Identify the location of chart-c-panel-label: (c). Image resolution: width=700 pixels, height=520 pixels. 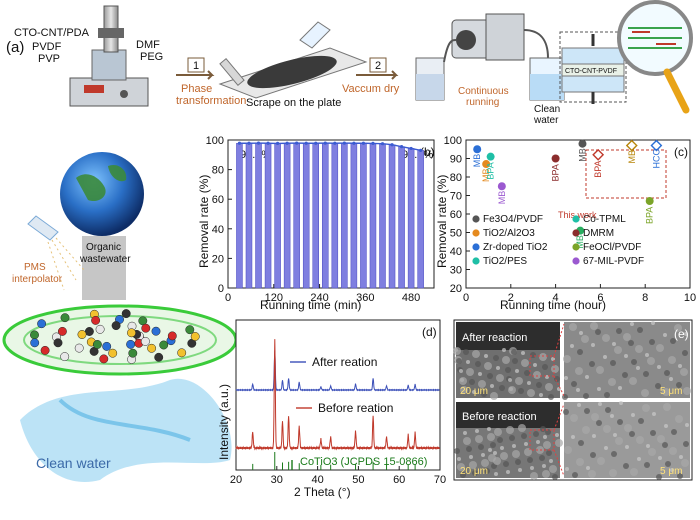
(681, 152).